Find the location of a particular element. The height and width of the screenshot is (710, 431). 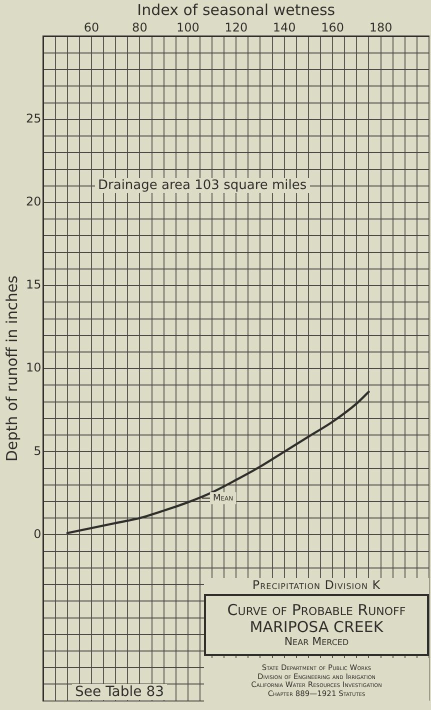

x-tick-label: 160 is located at coordinates (332, 27).